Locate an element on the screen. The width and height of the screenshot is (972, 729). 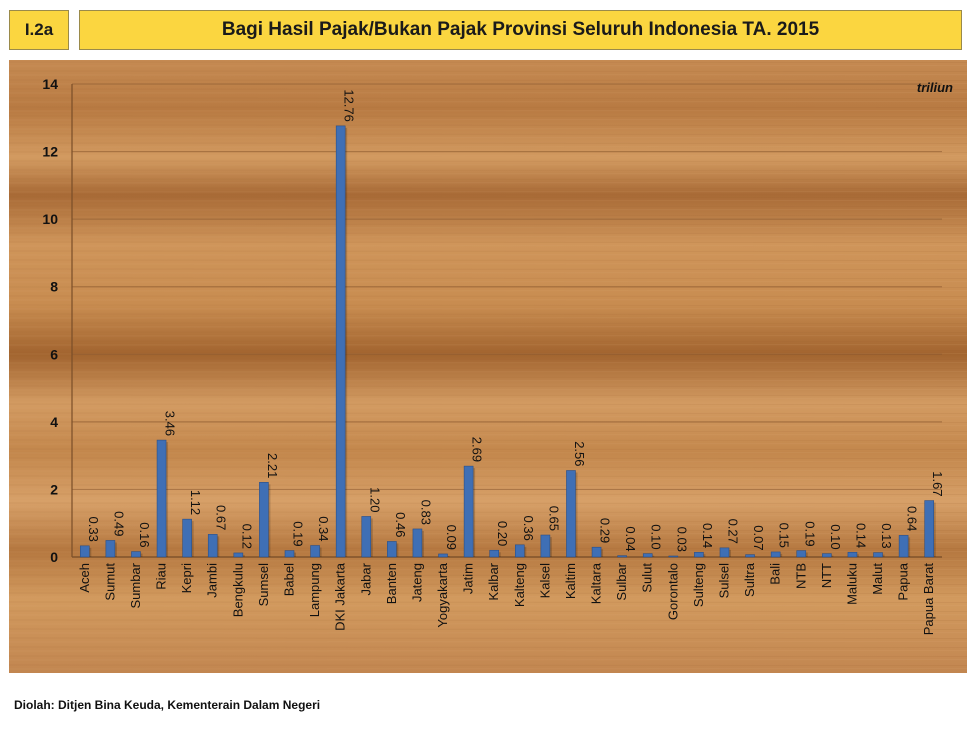
value-label: 0.29 is located at coordinates (605, 530).